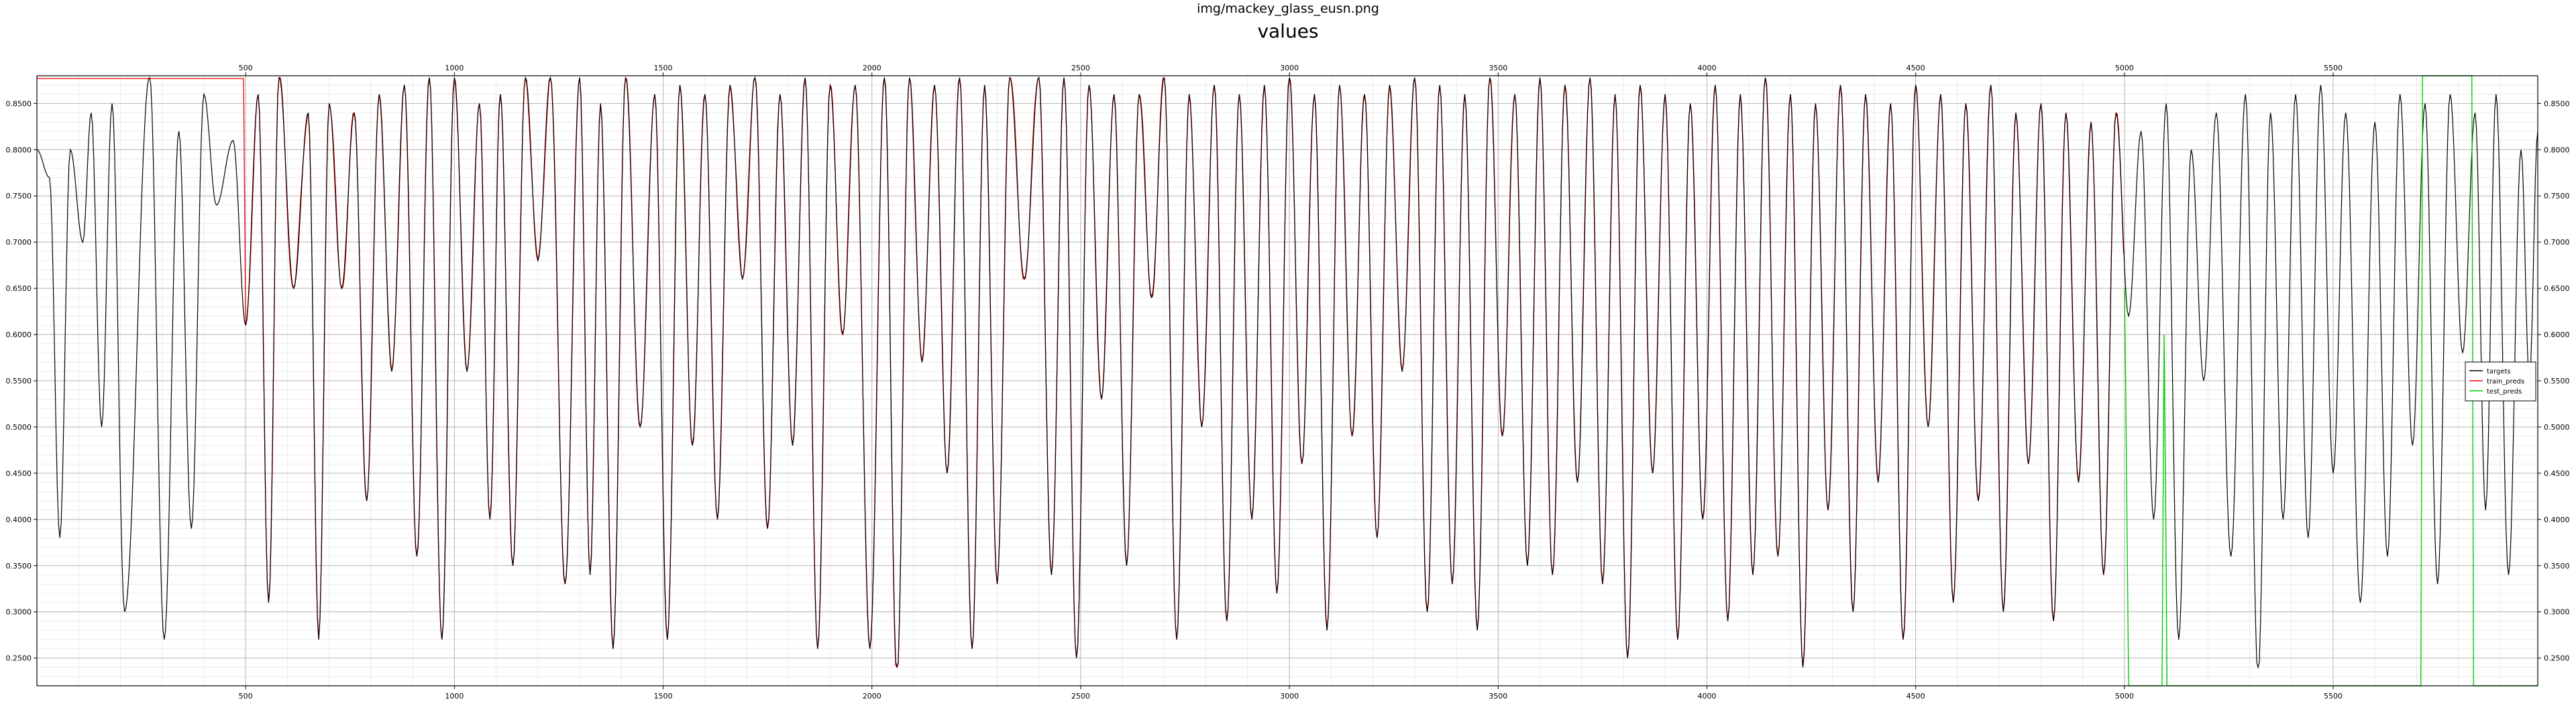 The width and height of the screenshot is (2576, 724). I want to click on x-tick-label-bottom: 3500, so click(1498, 696).